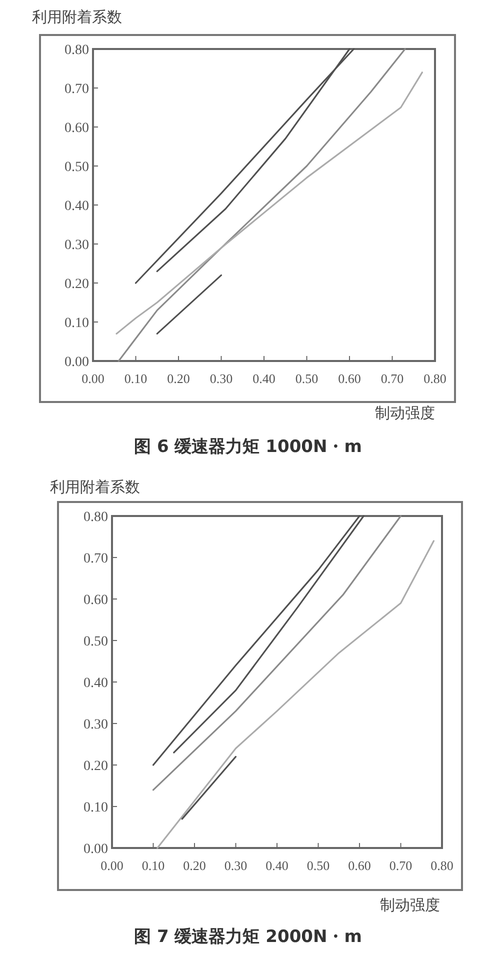 The height and width of the screenshot is (962, 500). What do you see at coordinates (248, 447) in the screenshot?
I see `text: 图 6 缓速器力矩 1000N・m` at bounding box center [248, 447].